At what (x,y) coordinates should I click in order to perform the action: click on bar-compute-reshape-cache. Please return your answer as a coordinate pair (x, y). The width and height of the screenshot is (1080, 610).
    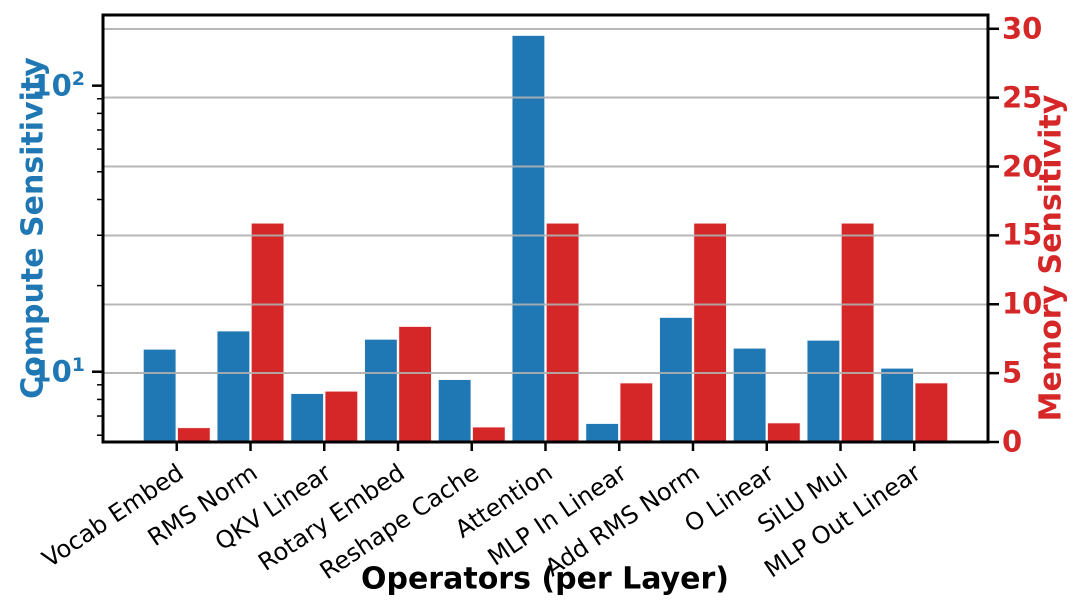
    Looking at the image, I should click on (454, 410).